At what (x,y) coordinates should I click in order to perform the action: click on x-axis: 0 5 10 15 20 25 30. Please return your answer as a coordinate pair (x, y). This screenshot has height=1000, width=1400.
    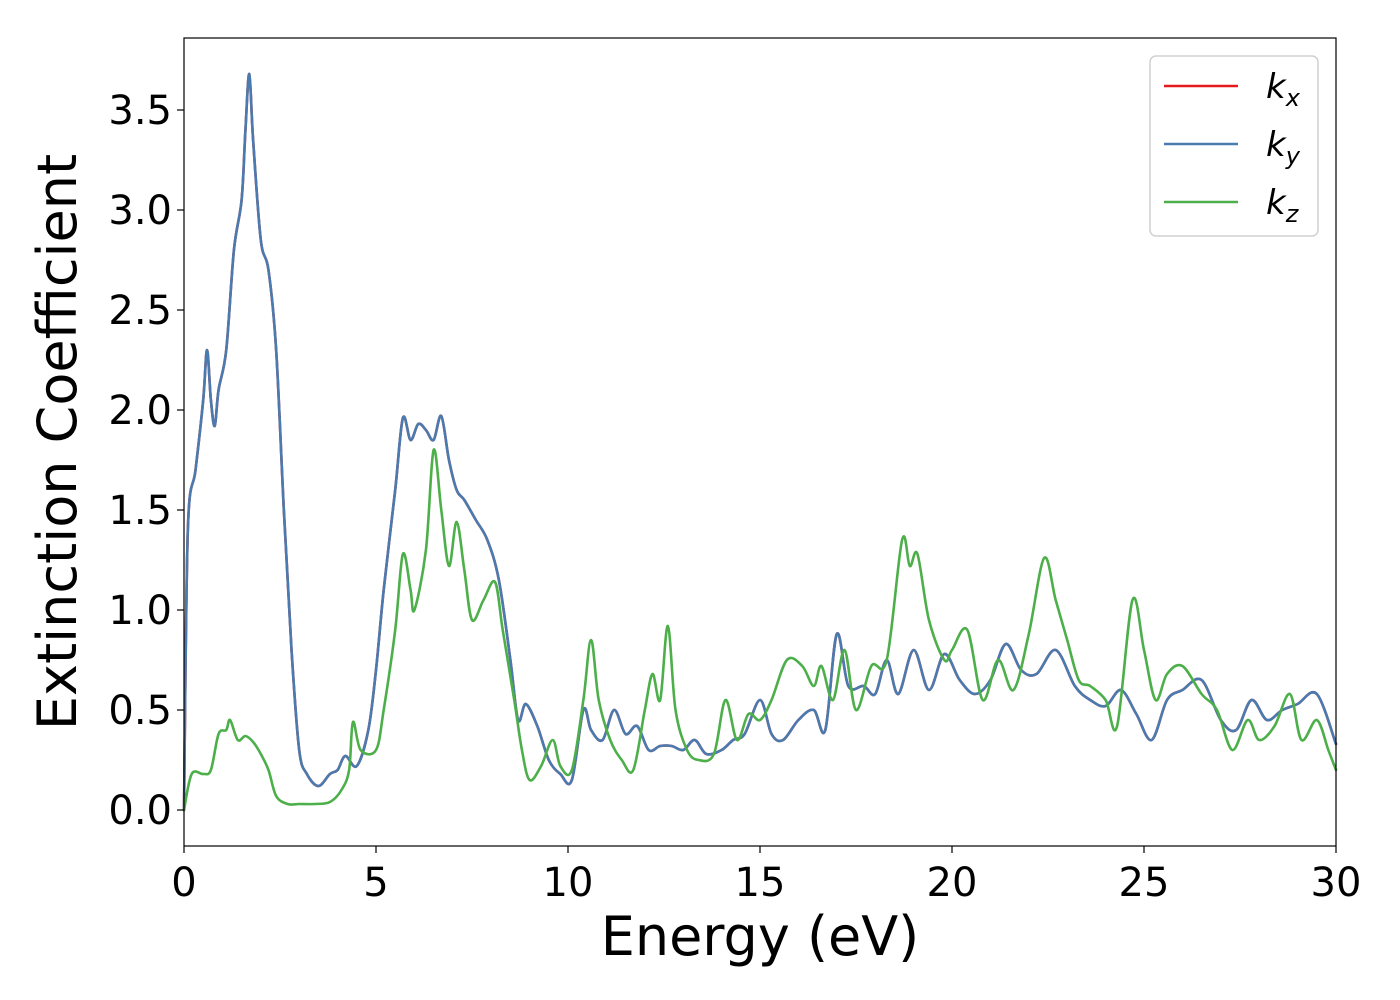
    Looking at the image, I should click on (766, 876).